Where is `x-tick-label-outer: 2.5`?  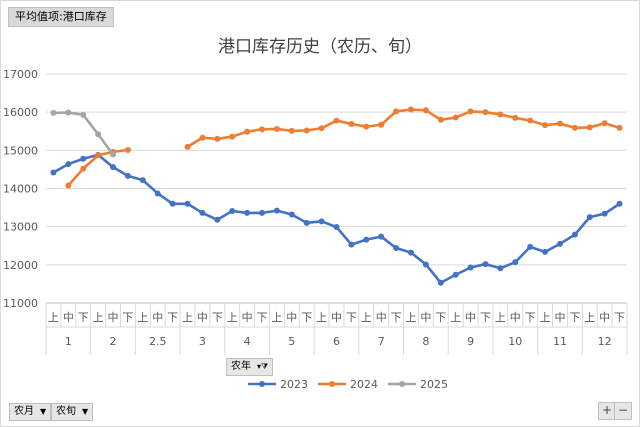 x-tick-label-outer: 2.5 is located at coordinates (158, 341).